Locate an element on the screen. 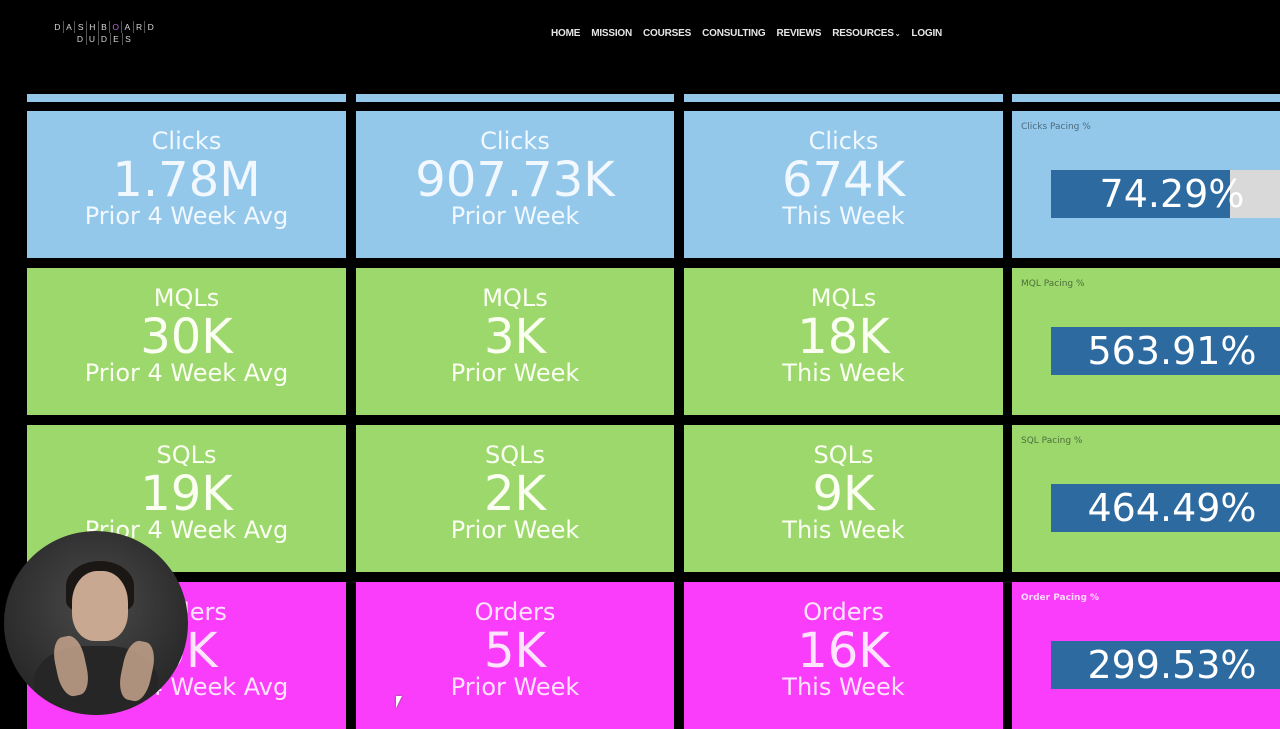 The height and width of the screenshot is (729, 1280). pacing-value: 464.49% is located at coordinates (1172, 508).